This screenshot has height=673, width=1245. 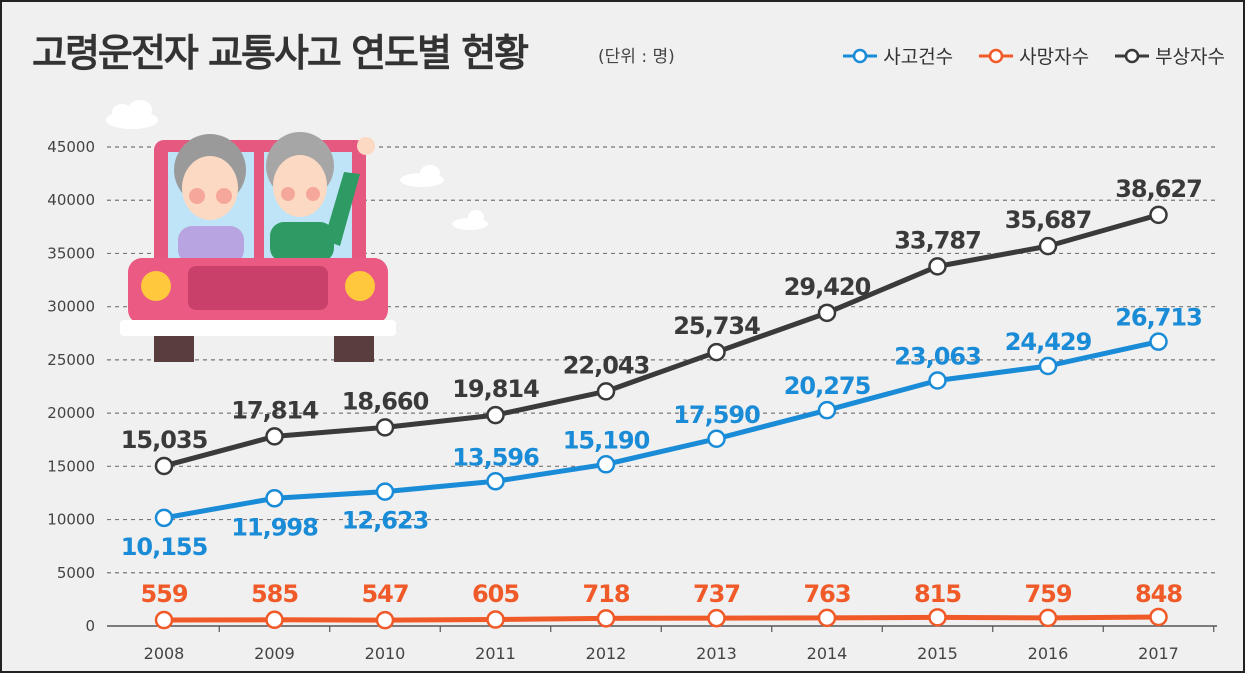 What do you see at coordinates (606, 440) in the screenshot?
I see `data-label-accidents: 15,190` at bounding box center [606, 440].